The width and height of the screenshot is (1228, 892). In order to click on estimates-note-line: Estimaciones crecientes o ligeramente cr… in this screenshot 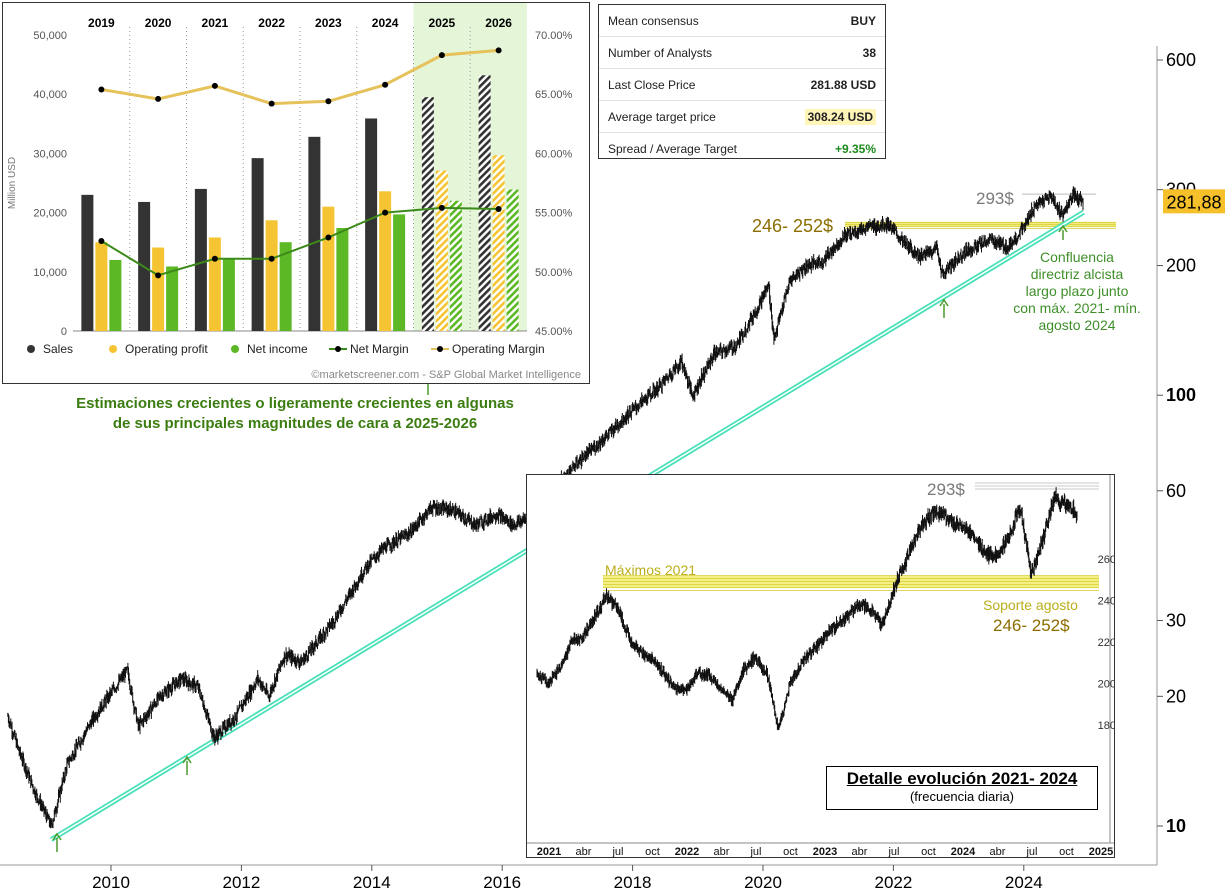, I will do `click(295, 403)`.